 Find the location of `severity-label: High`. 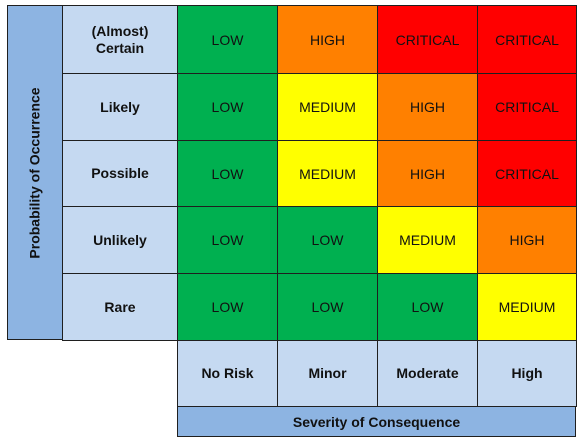

severity-label: High is located at coordinates (527, 373).